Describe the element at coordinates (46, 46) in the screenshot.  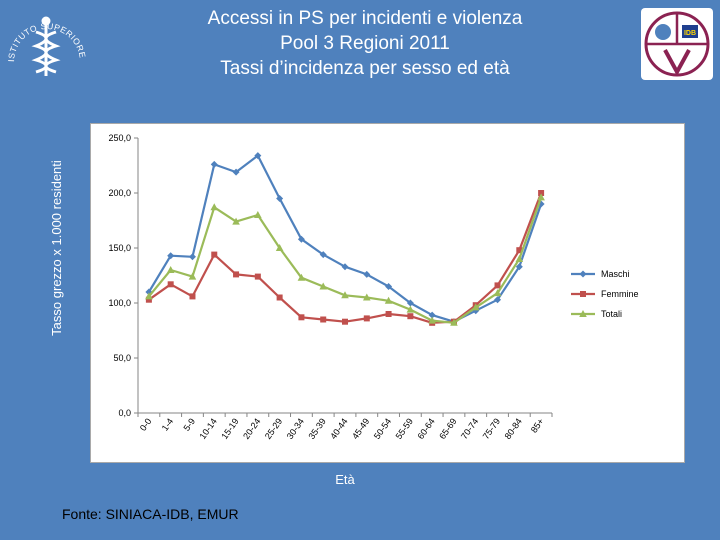
I see `caduceus-icon` at that location.